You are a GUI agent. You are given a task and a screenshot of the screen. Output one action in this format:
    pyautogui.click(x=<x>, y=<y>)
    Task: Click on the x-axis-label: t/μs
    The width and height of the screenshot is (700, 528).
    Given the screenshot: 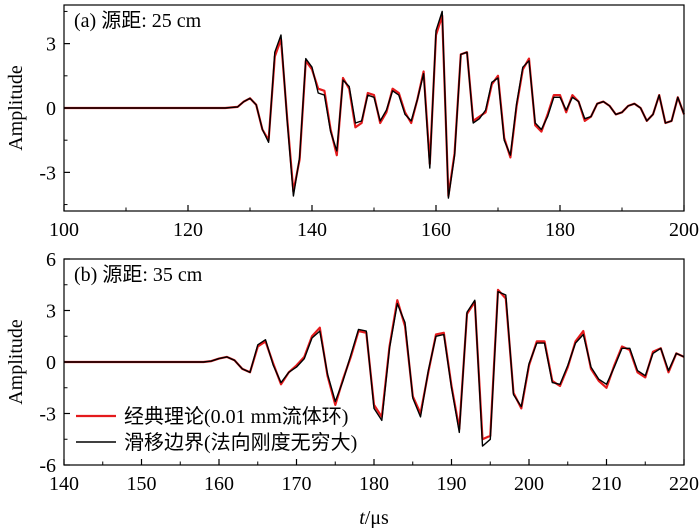 What is the action you would take?
    pyautogui.click(x=374, y=517)
    